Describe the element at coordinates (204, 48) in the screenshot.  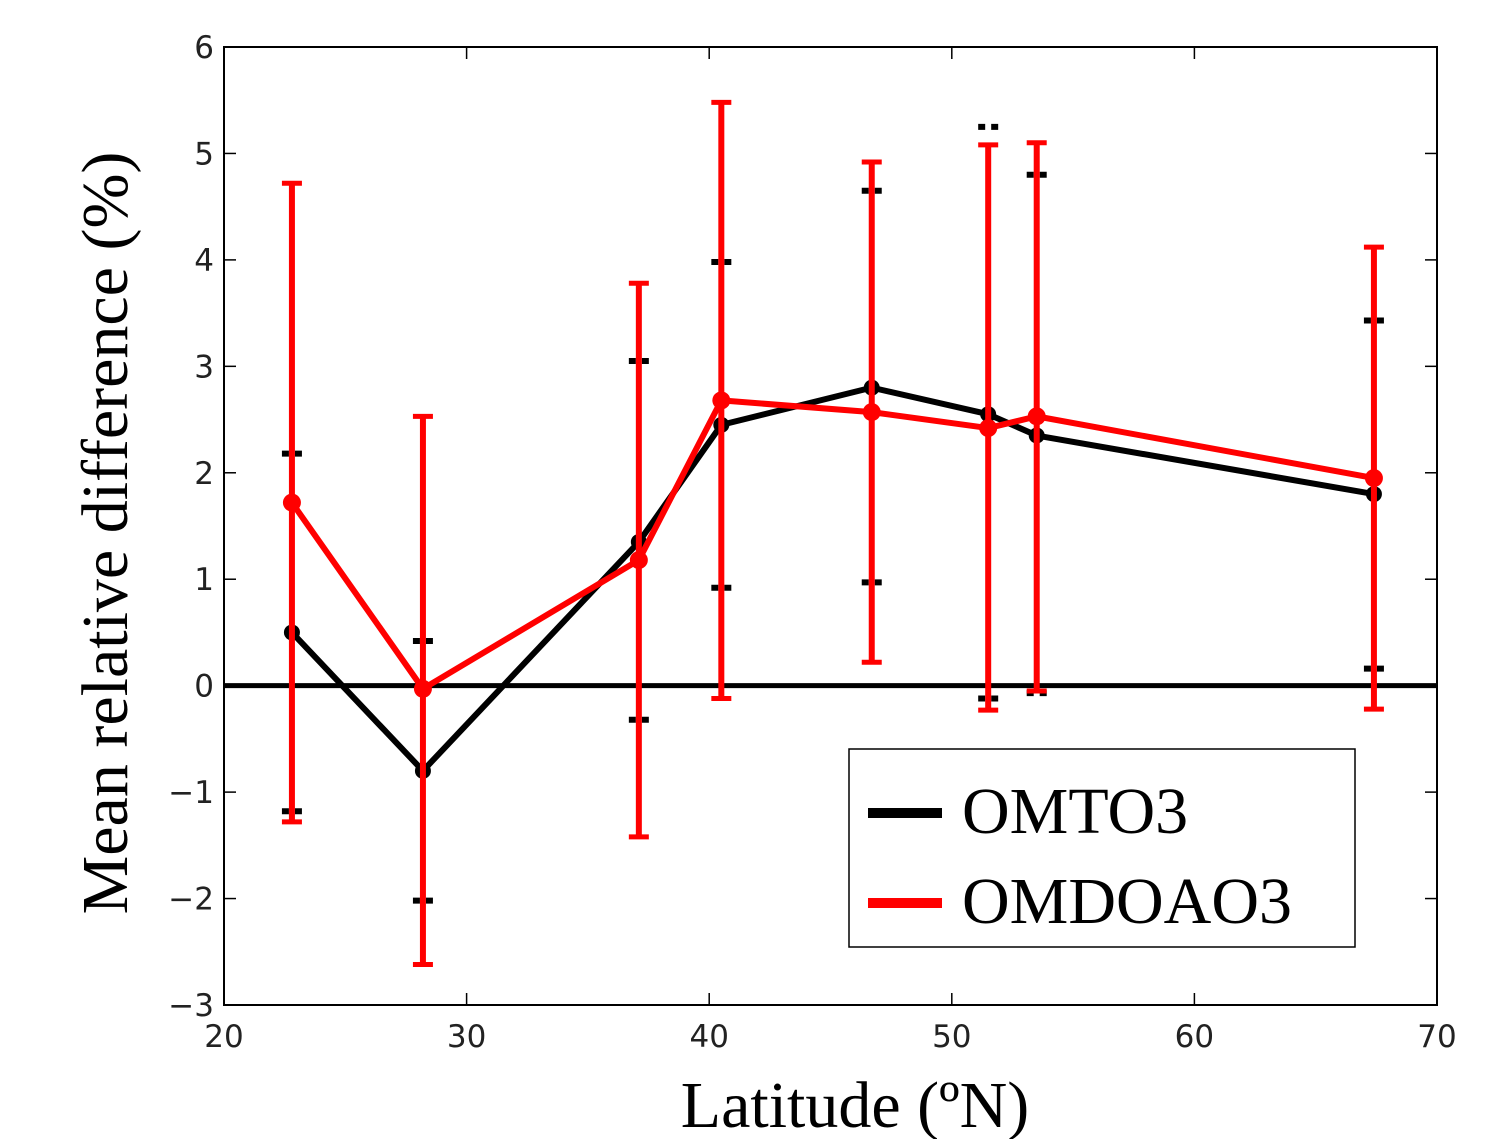
I see `y-tick-label: 6` at that location.